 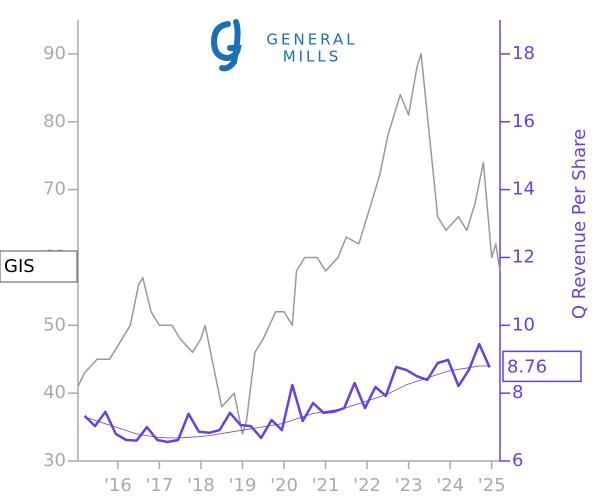 I want to click on value-label-box, so click(x=542, y=366).